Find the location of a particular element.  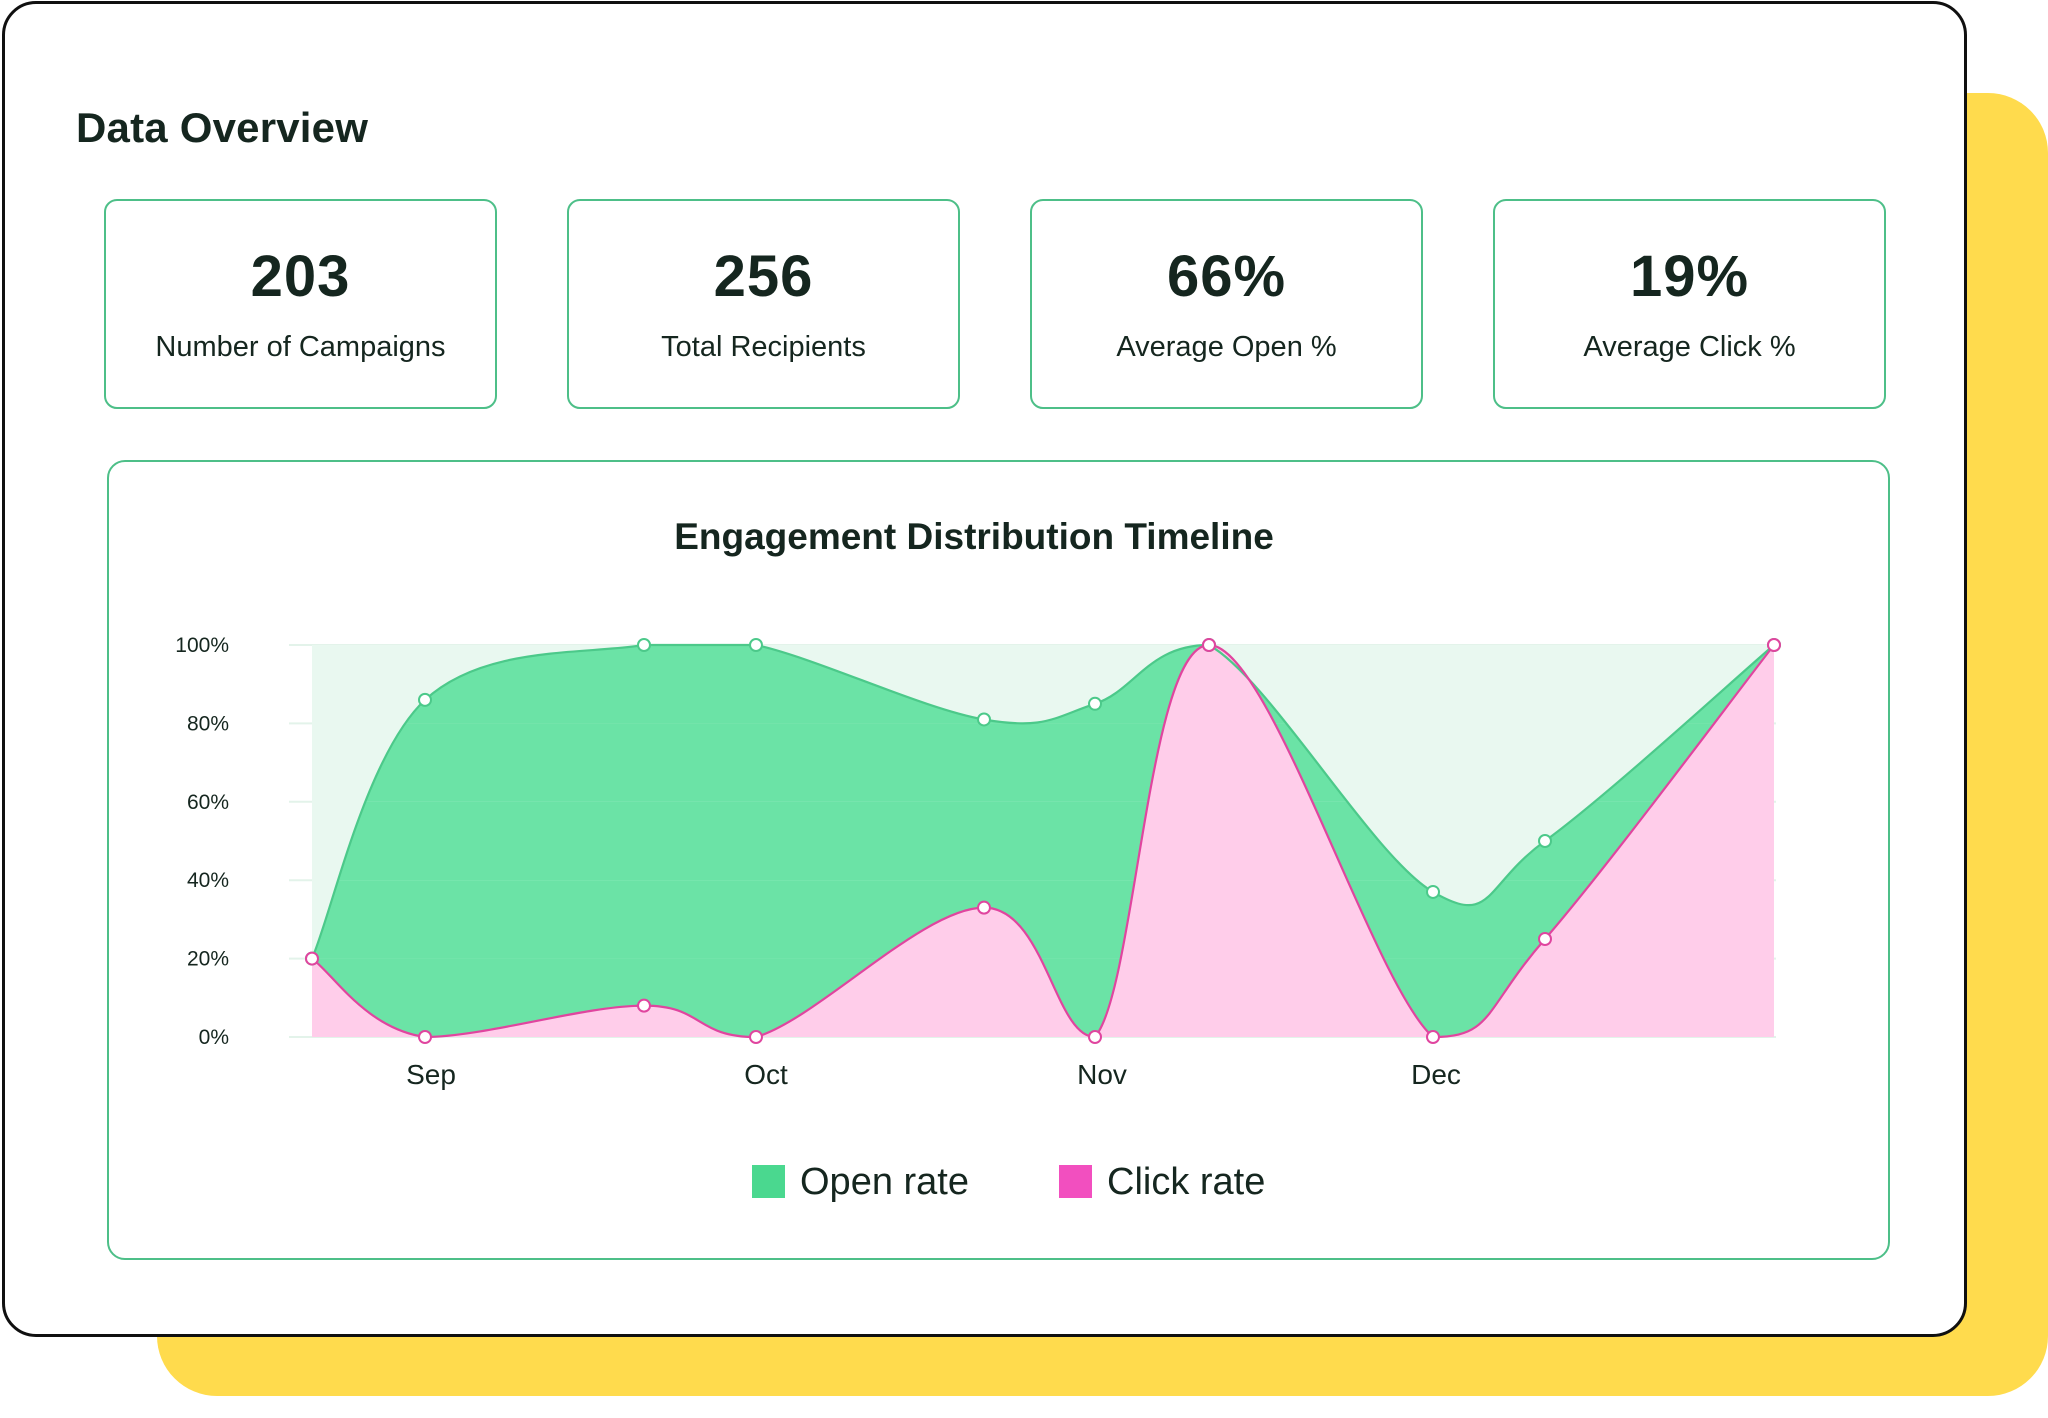

legend-click-rate: Click rate is located at coordinates (1162, 1182).